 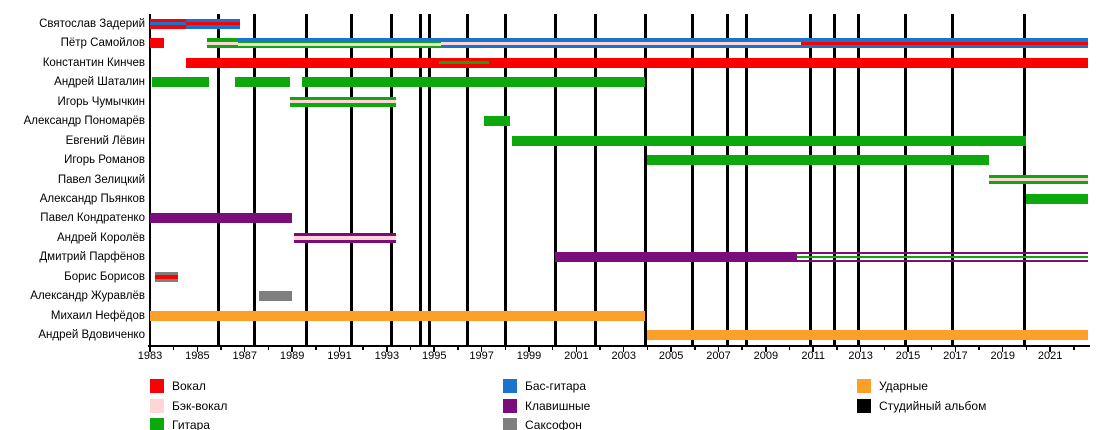 I want to click on member-label: Борис Борисов, so click(x=104, y=276).